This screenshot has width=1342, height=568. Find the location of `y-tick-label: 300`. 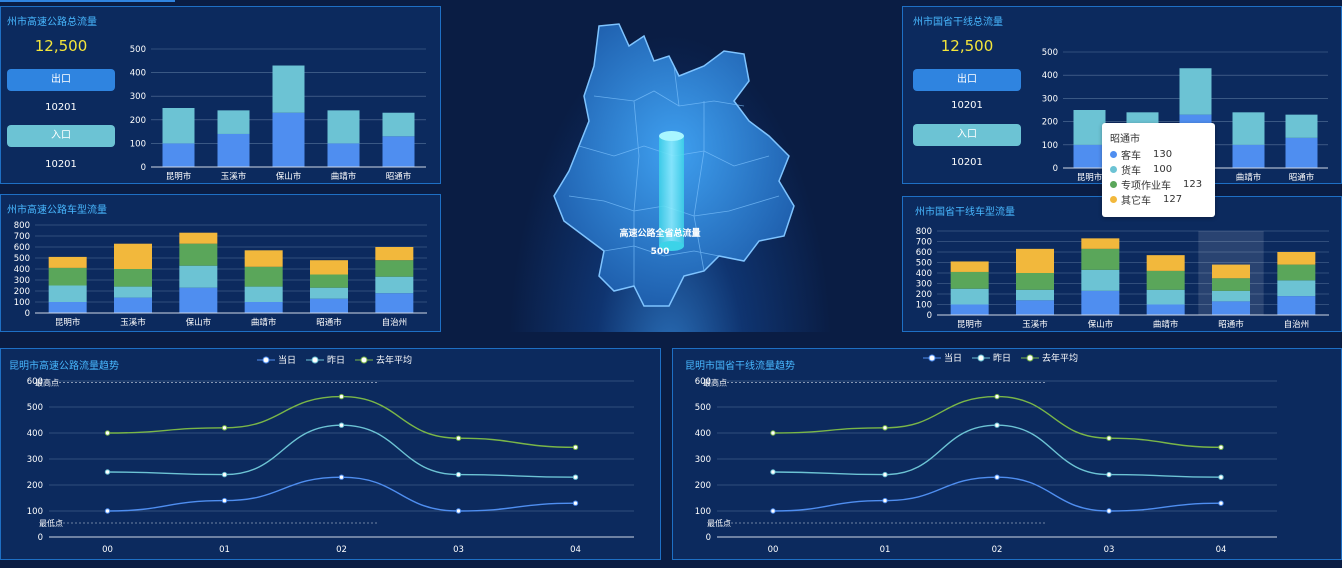

y-tick-label: 300 is located at coordinates (924, 285).